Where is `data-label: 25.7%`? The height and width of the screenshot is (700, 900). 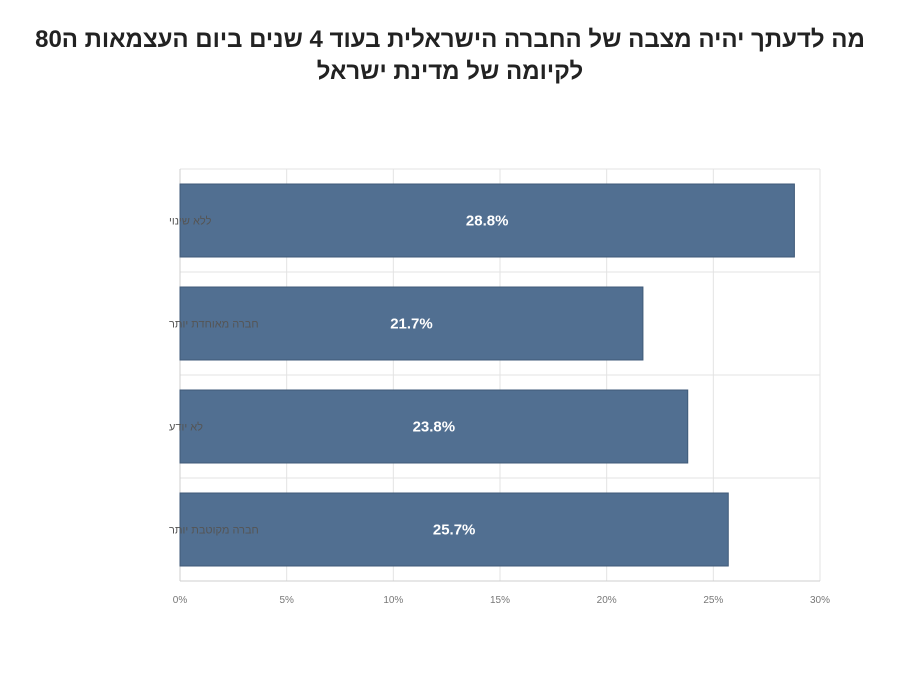
data-label: 25.7% is located at coordinates (454, 530).